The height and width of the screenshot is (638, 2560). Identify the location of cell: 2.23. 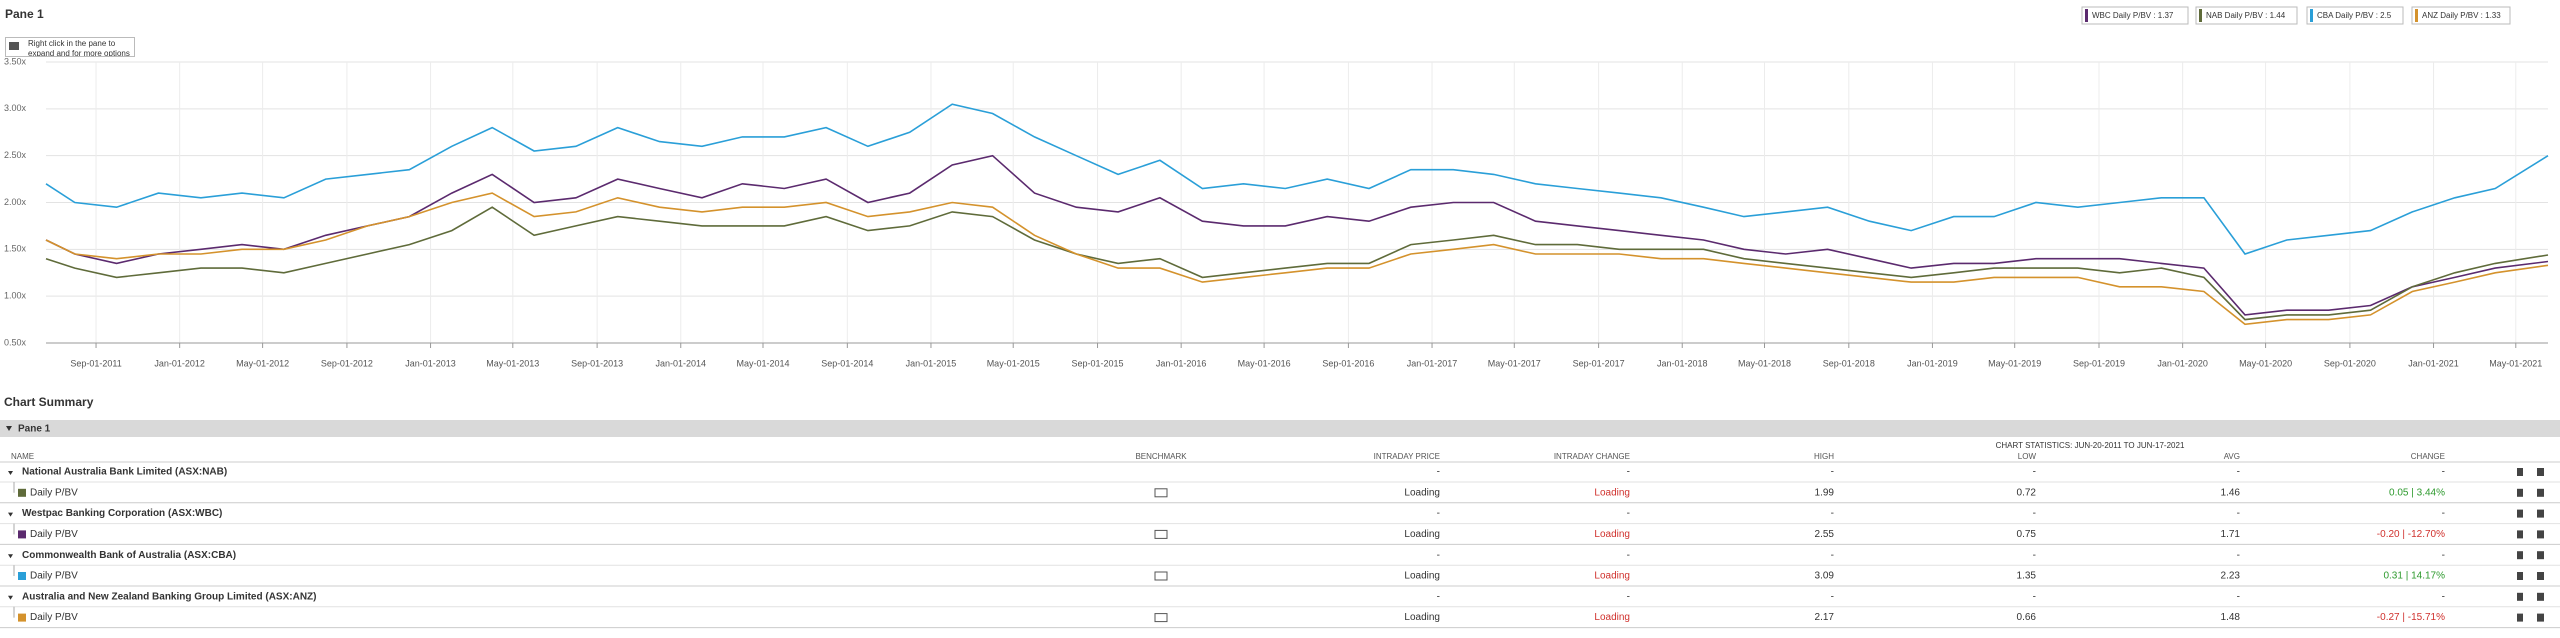
(2231, 576).